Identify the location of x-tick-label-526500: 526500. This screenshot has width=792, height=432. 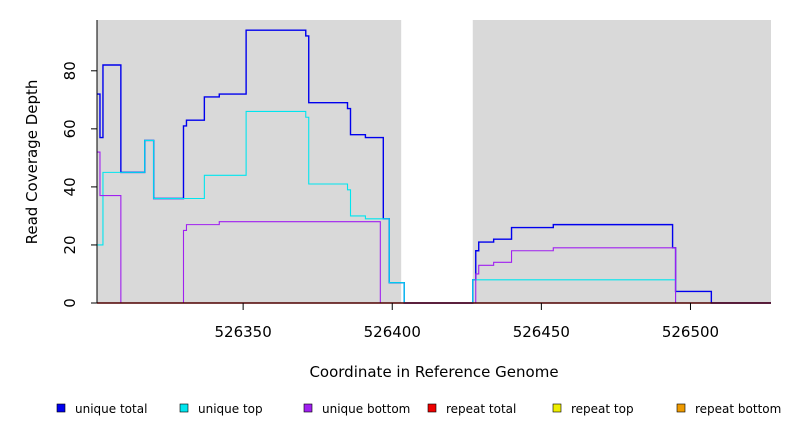
(690, 332).